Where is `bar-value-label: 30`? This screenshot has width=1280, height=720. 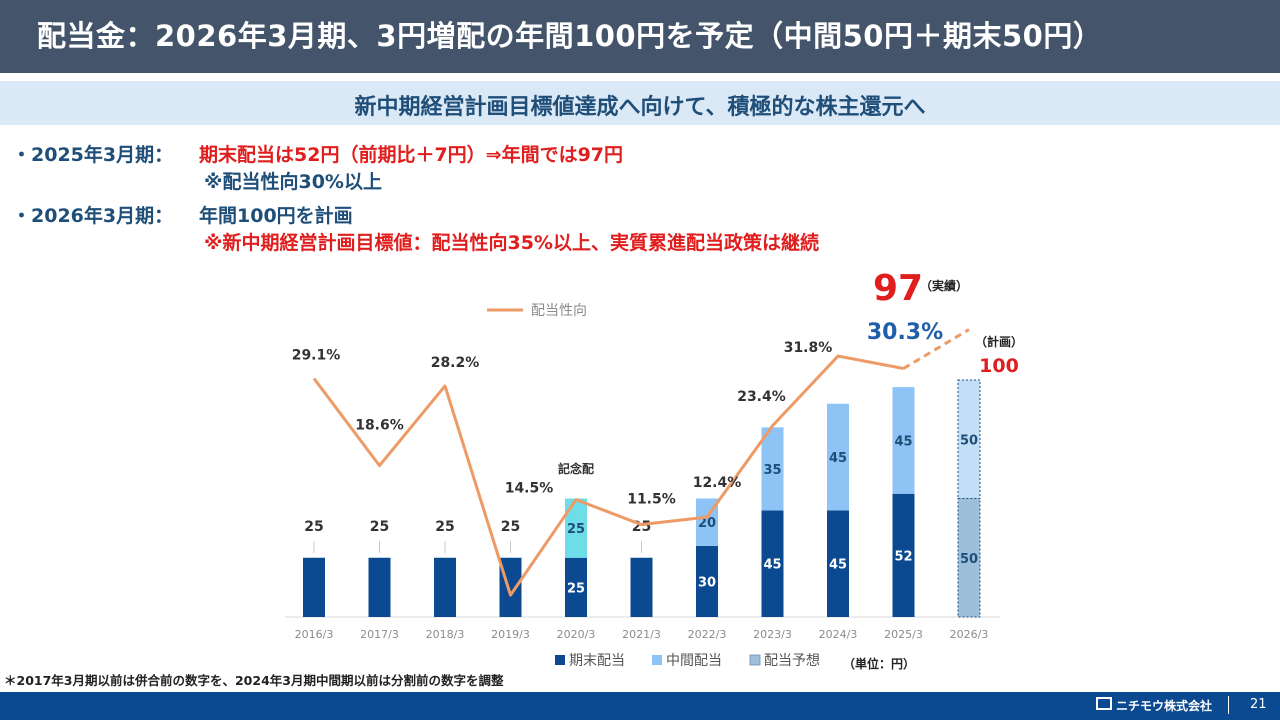 bar-value-label: 30 is located at coordinates (707, 582).